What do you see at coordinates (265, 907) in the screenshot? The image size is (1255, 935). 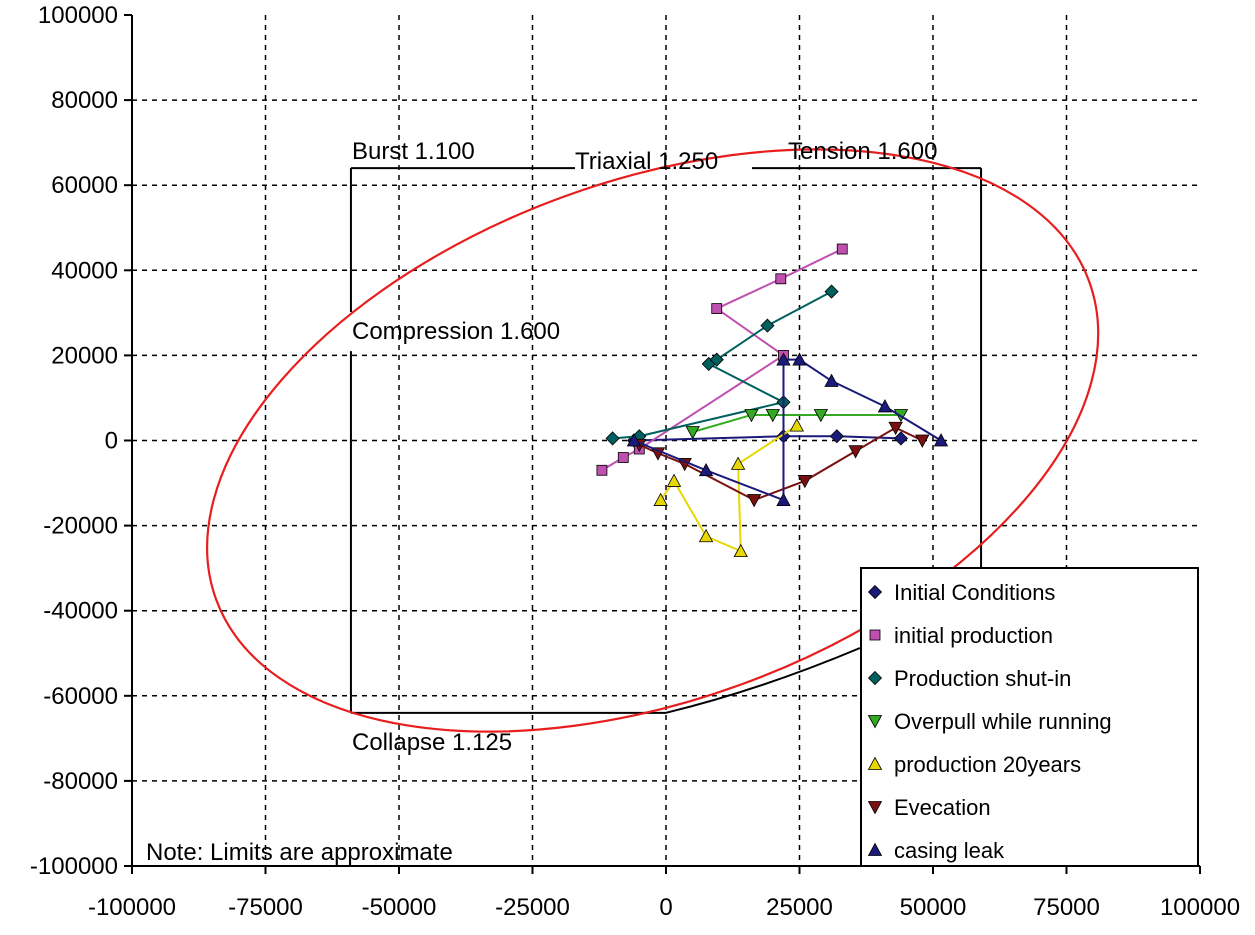 I see `x-tick-label: -75000` at bounding box center [265, 907].